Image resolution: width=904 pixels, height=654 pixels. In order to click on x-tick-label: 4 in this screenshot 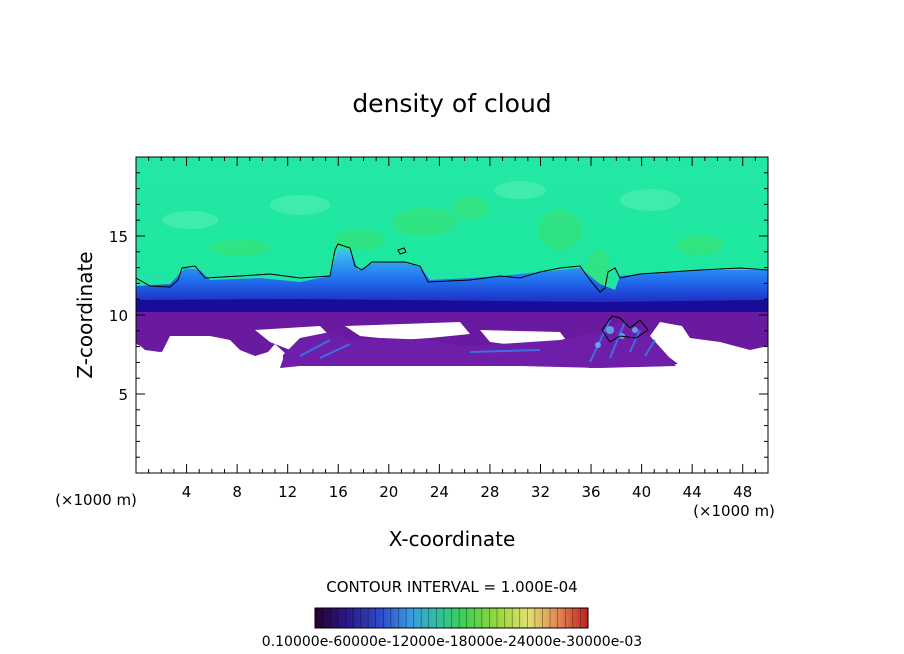, I will do `click(187, 492)`.